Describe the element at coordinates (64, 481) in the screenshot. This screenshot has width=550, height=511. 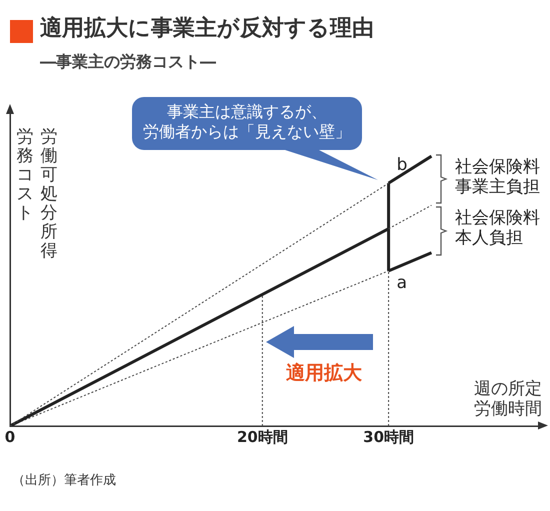
I see `text: （出所）筆者作成` at that location.